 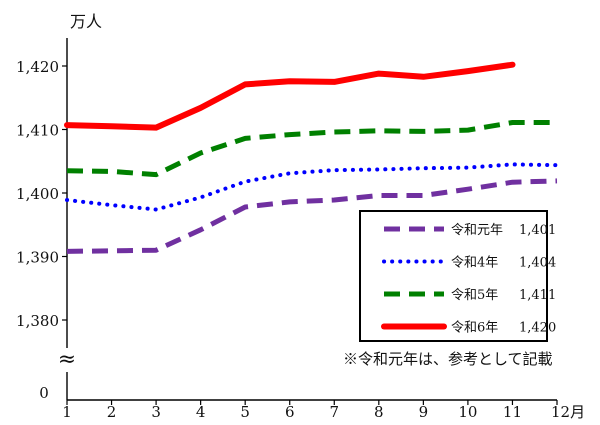 I want to click on y-tick-label: 1,400, so click(x=37, y=194).